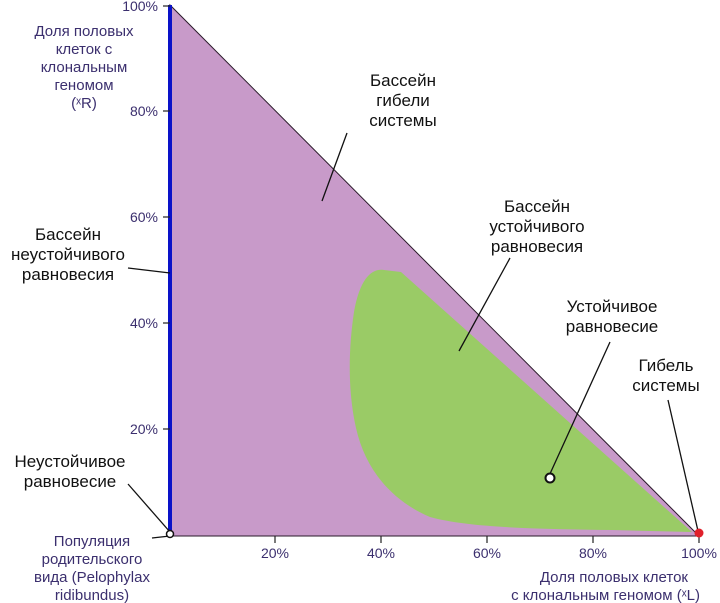  Describe the element at coordinates (166, 217) in the screenshot. I see `y-tick-marks` at that location.